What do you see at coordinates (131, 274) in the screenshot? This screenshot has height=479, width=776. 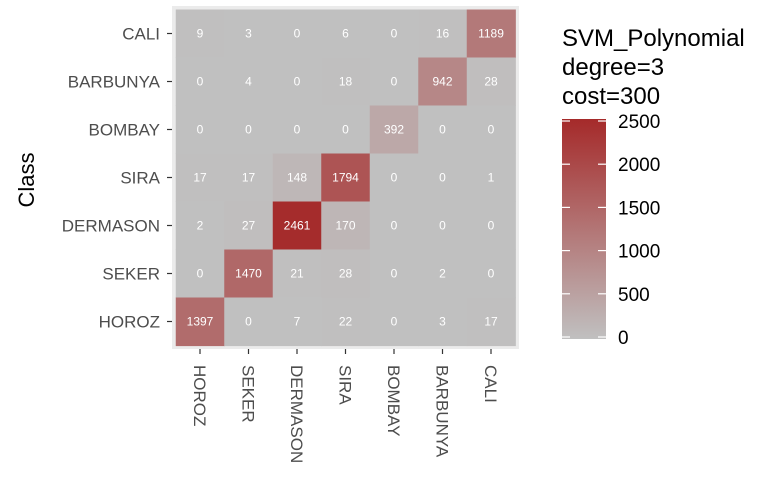 I see `y-tick-label: SEKER` at bounding box center [131, 274].